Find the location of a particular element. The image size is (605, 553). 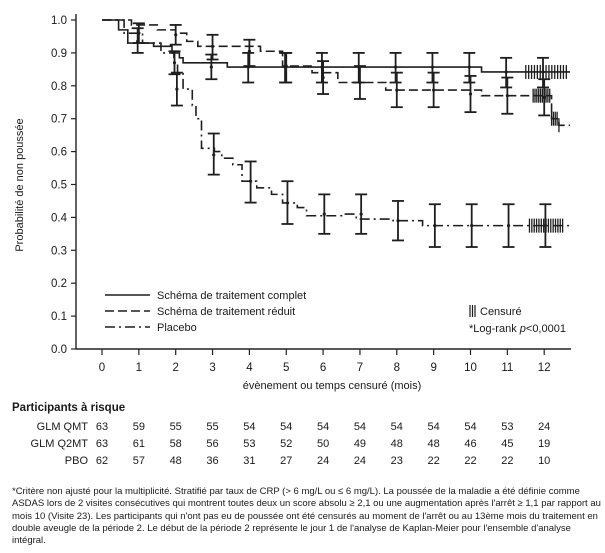

y-tick-label: 0.5 is located at coordinates (59, 186).